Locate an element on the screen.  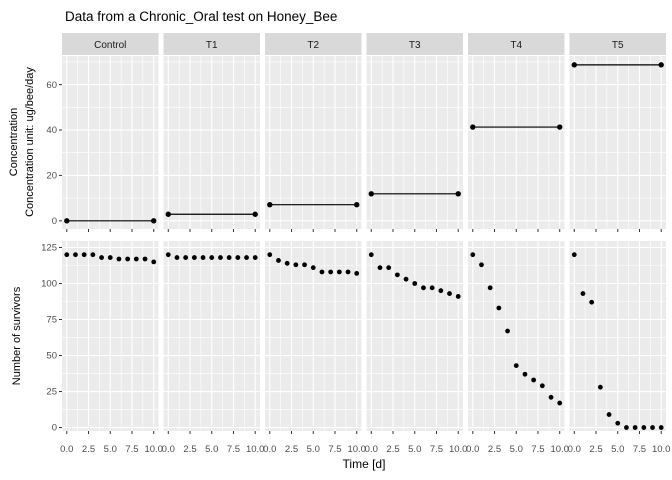
y-axis-tick-label: 60 is located at coordinates (51, 85).